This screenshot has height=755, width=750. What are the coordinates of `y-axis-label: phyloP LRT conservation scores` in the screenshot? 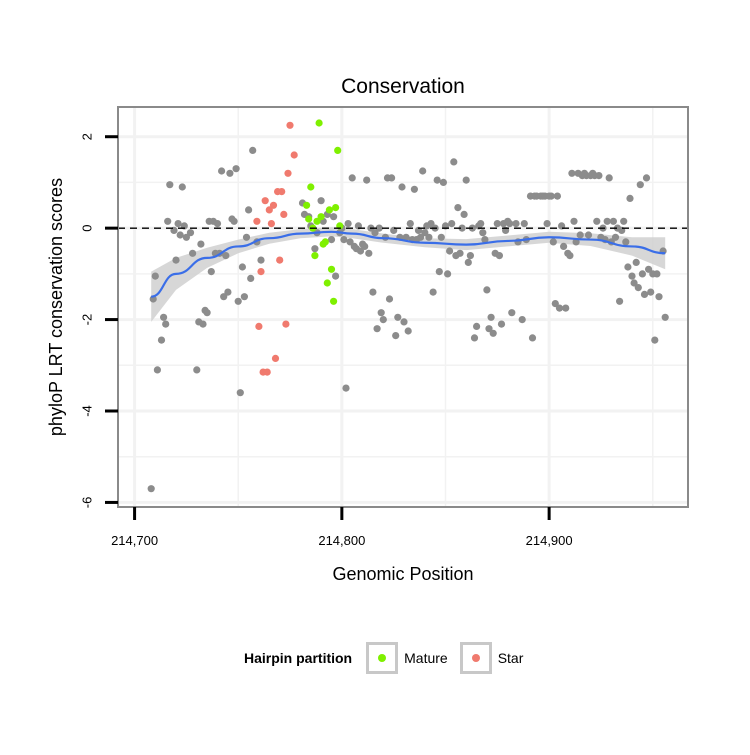 It's located at (56, 307).